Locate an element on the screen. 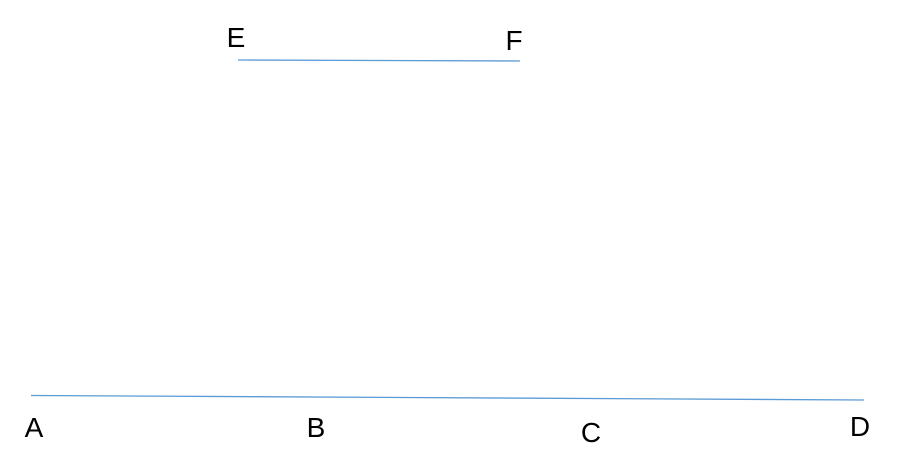 The height and width of the screenshot is (475, 922). segment-ef is located at coordinates (379, 60).